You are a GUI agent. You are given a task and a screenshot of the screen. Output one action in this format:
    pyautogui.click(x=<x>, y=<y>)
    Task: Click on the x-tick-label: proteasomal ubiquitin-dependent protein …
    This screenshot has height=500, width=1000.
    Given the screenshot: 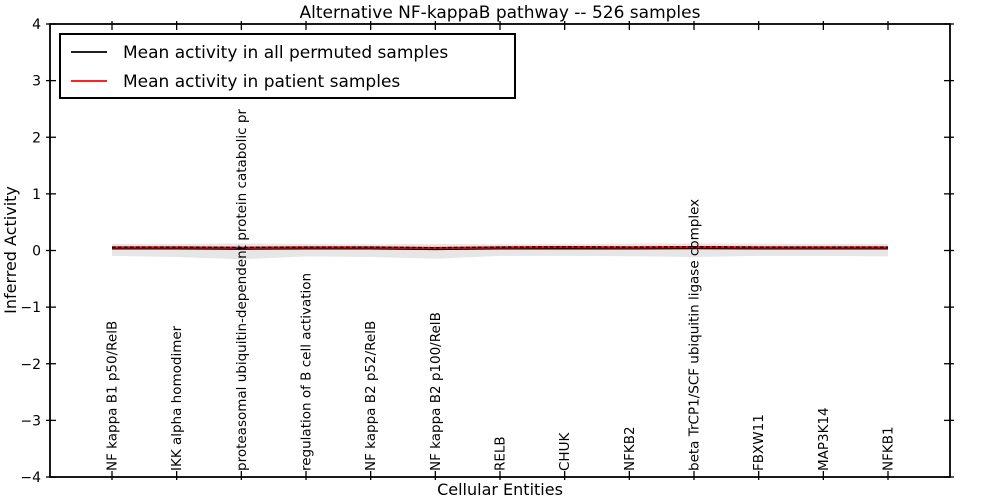 What is the action you would take?
    pyautogui.click(x=242, y=290)
    